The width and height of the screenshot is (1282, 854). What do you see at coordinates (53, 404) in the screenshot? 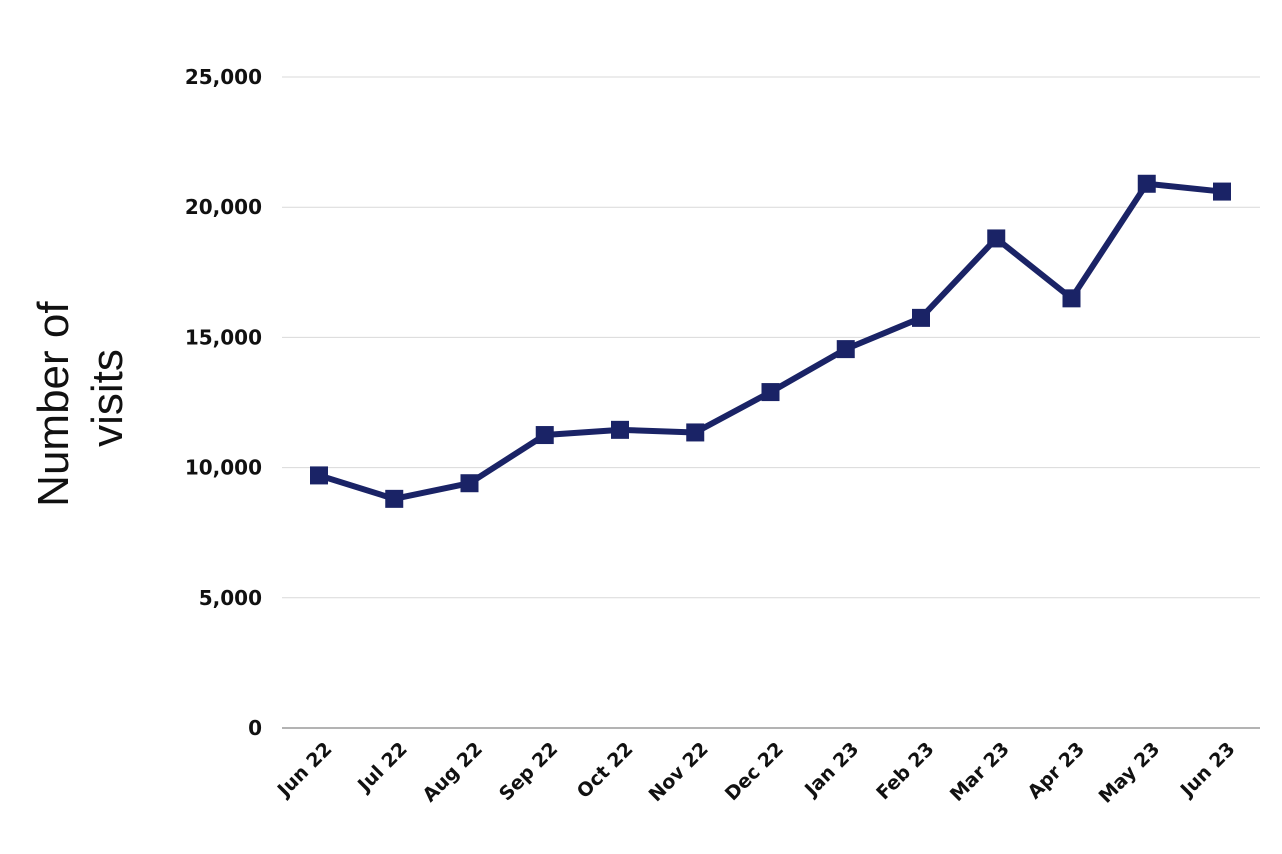
I see `y-axis-title-line-1: Number of` at bounding box center [53, 404].